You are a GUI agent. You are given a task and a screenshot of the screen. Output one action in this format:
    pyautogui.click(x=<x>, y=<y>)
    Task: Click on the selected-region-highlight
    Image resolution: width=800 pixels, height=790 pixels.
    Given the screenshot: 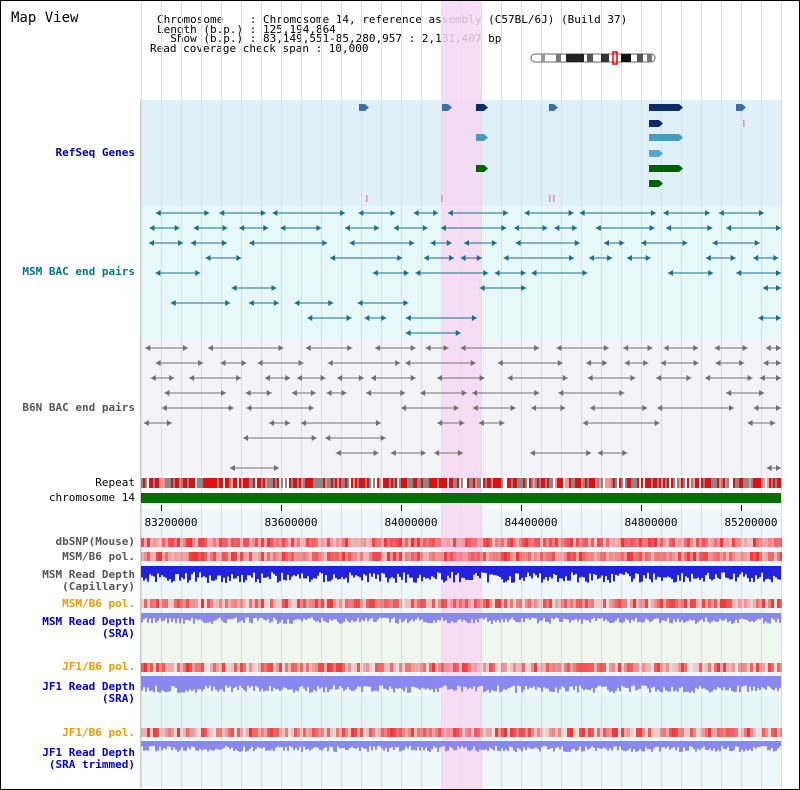 What is the action you would take?
    pyautogui.click(x=461, y=395)
    